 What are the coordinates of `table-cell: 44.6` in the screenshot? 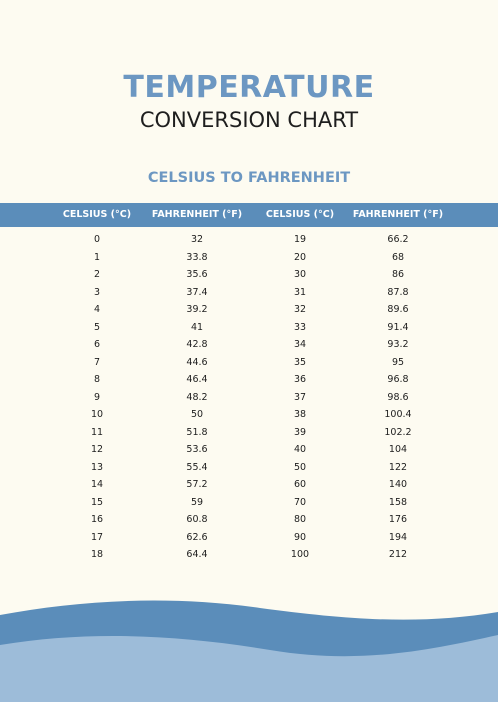 It's located at (197, 362).